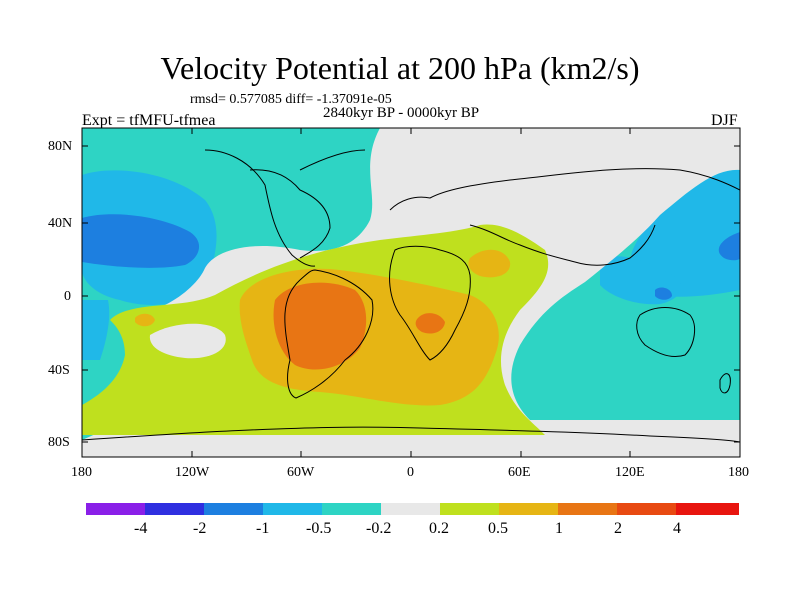  What do you see at coordinates (192, 472) in the screenshot?
I see `lon-label-120w: 120W` at bounding box center [192, 472].